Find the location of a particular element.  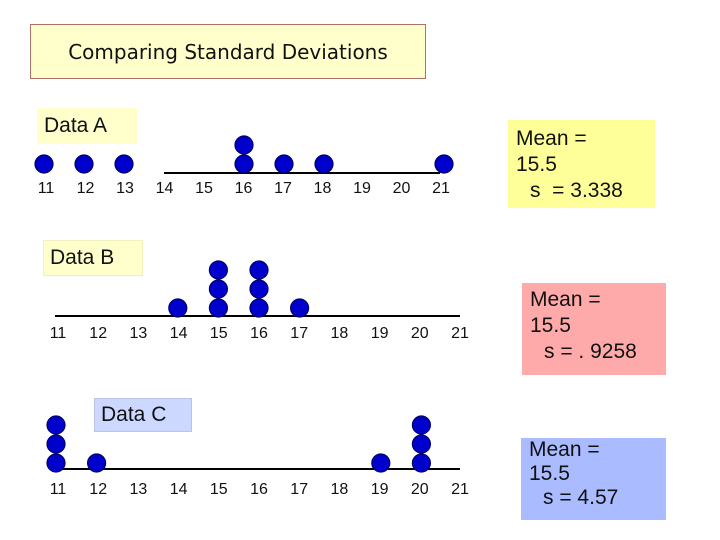

data-c-tick-label: 16 is located at coordinates (259, 489).